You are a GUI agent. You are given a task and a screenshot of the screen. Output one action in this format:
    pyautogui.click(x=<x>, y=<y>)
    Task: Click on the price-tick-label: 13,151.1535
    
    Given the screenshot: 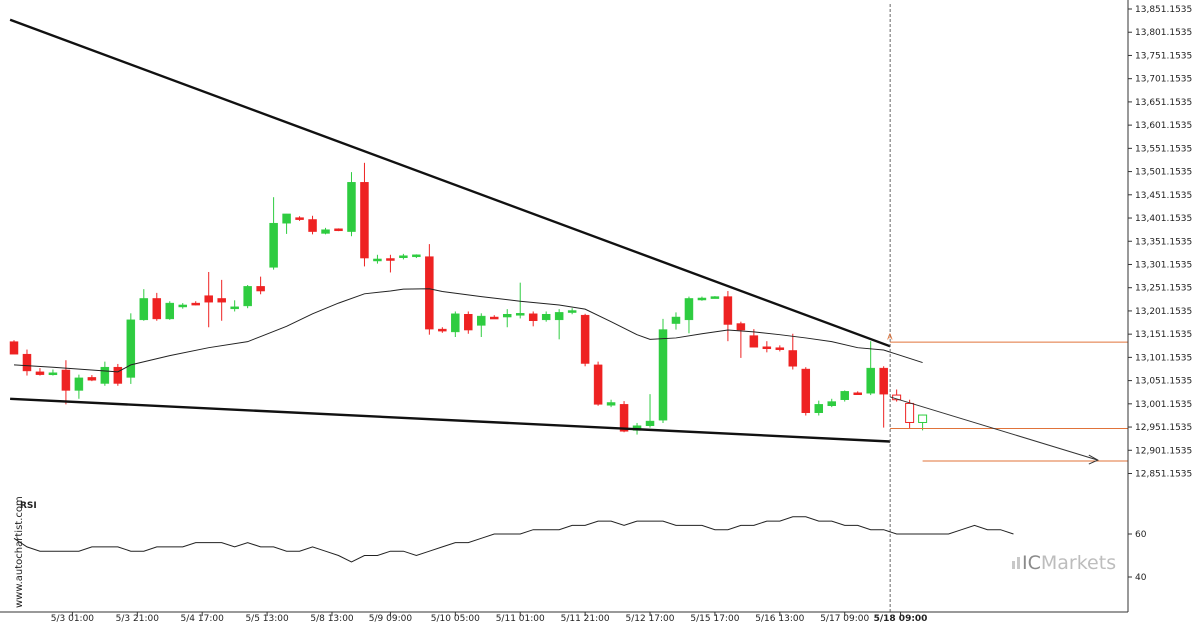 What is the action you would take?
    pyautogui.click(x=1163, y=335)
    